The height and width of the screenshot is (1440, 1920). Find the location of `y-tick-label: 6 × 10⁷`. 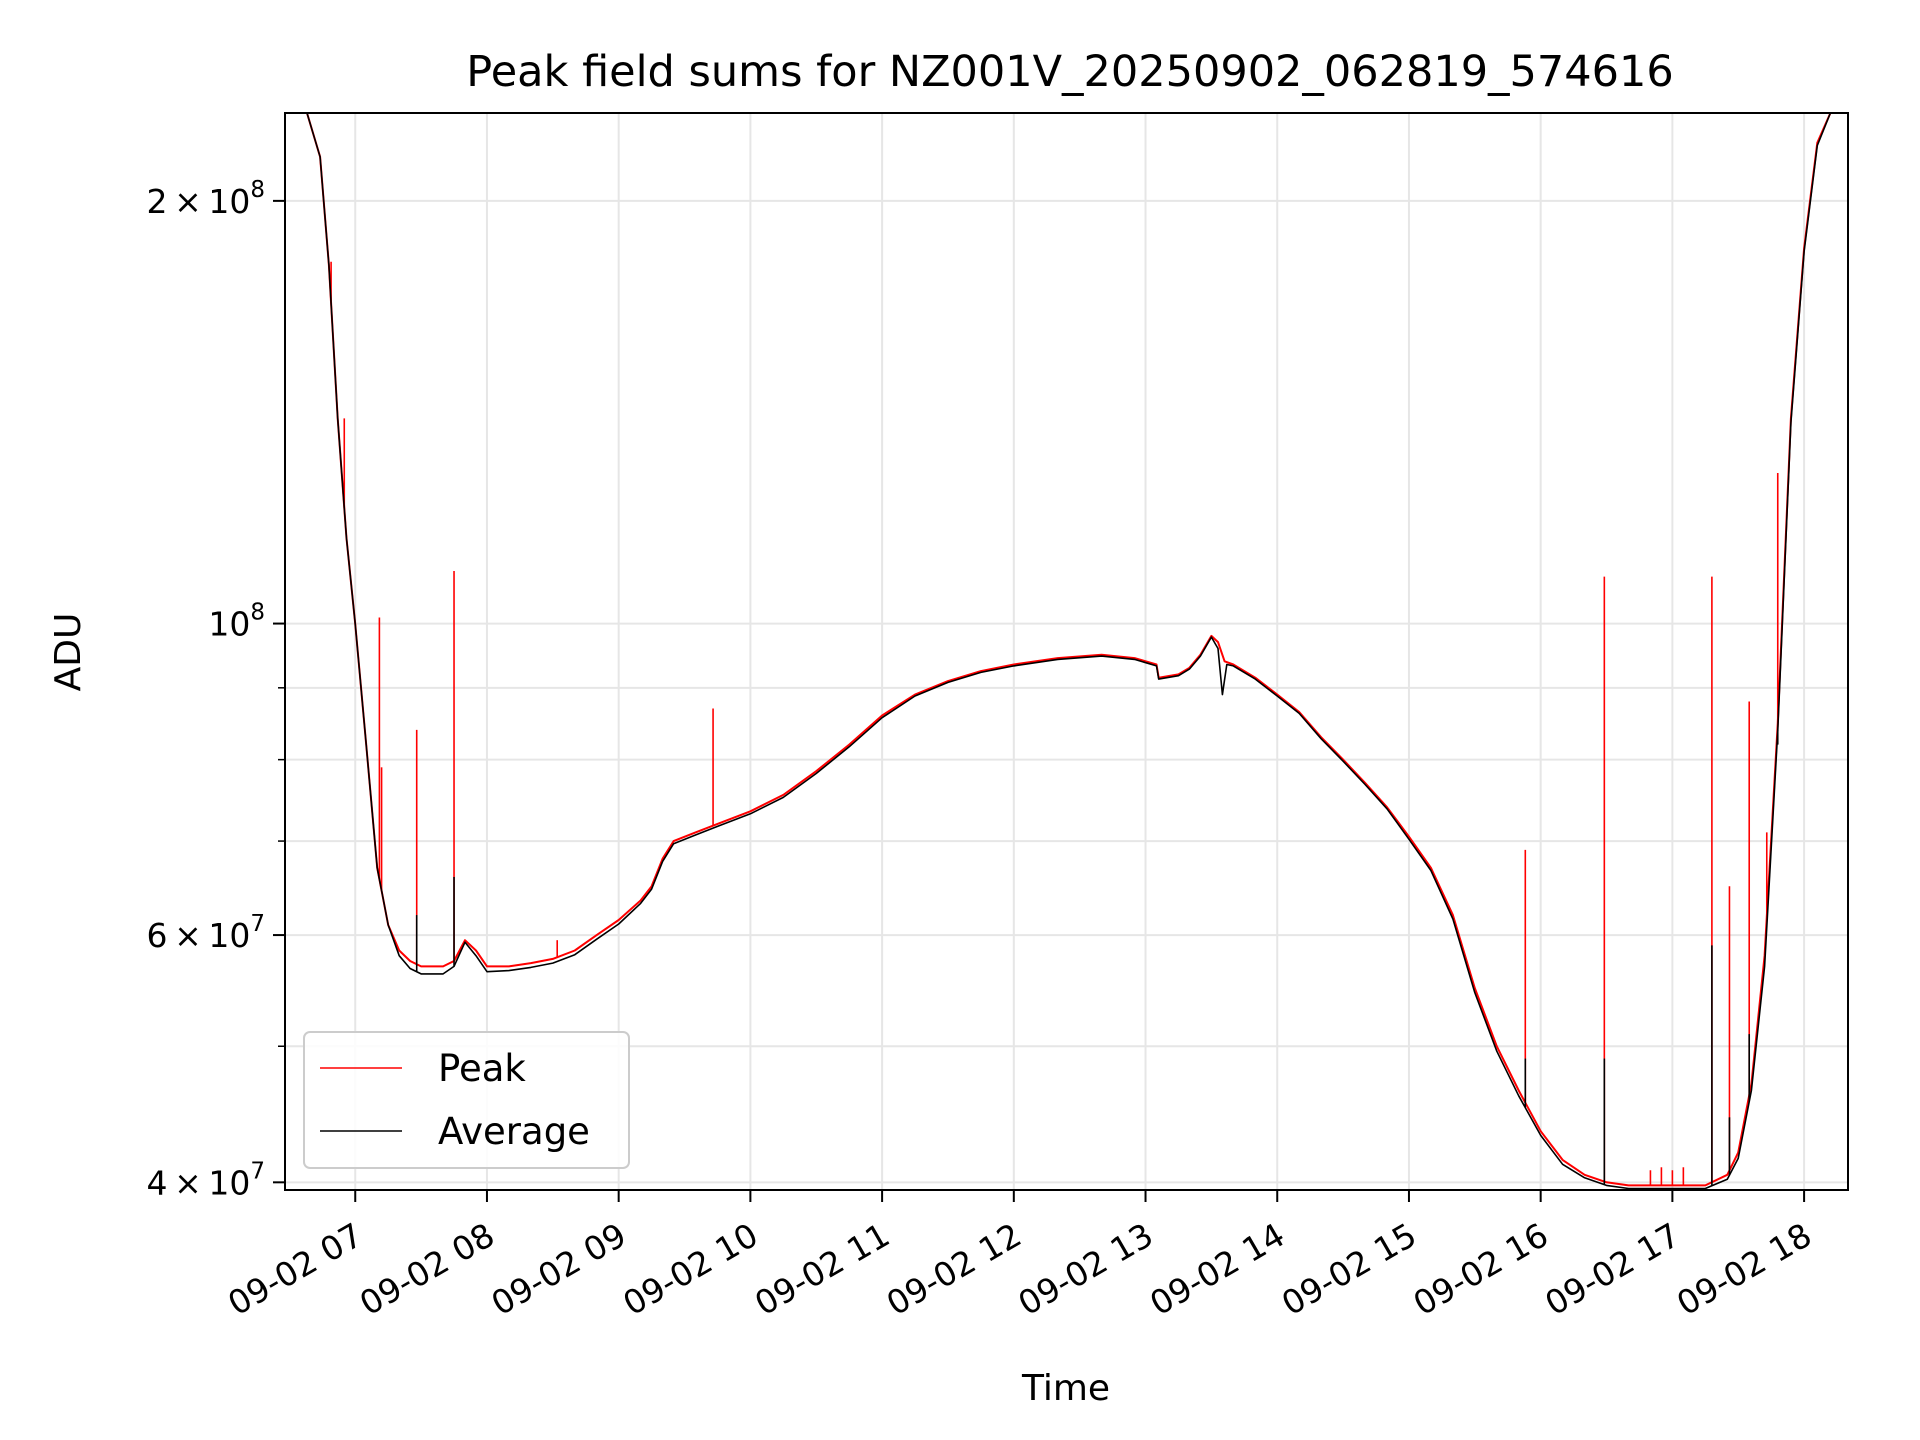

y-tick-label: 6 × 10⁷ is located at coordinates (206, 933).